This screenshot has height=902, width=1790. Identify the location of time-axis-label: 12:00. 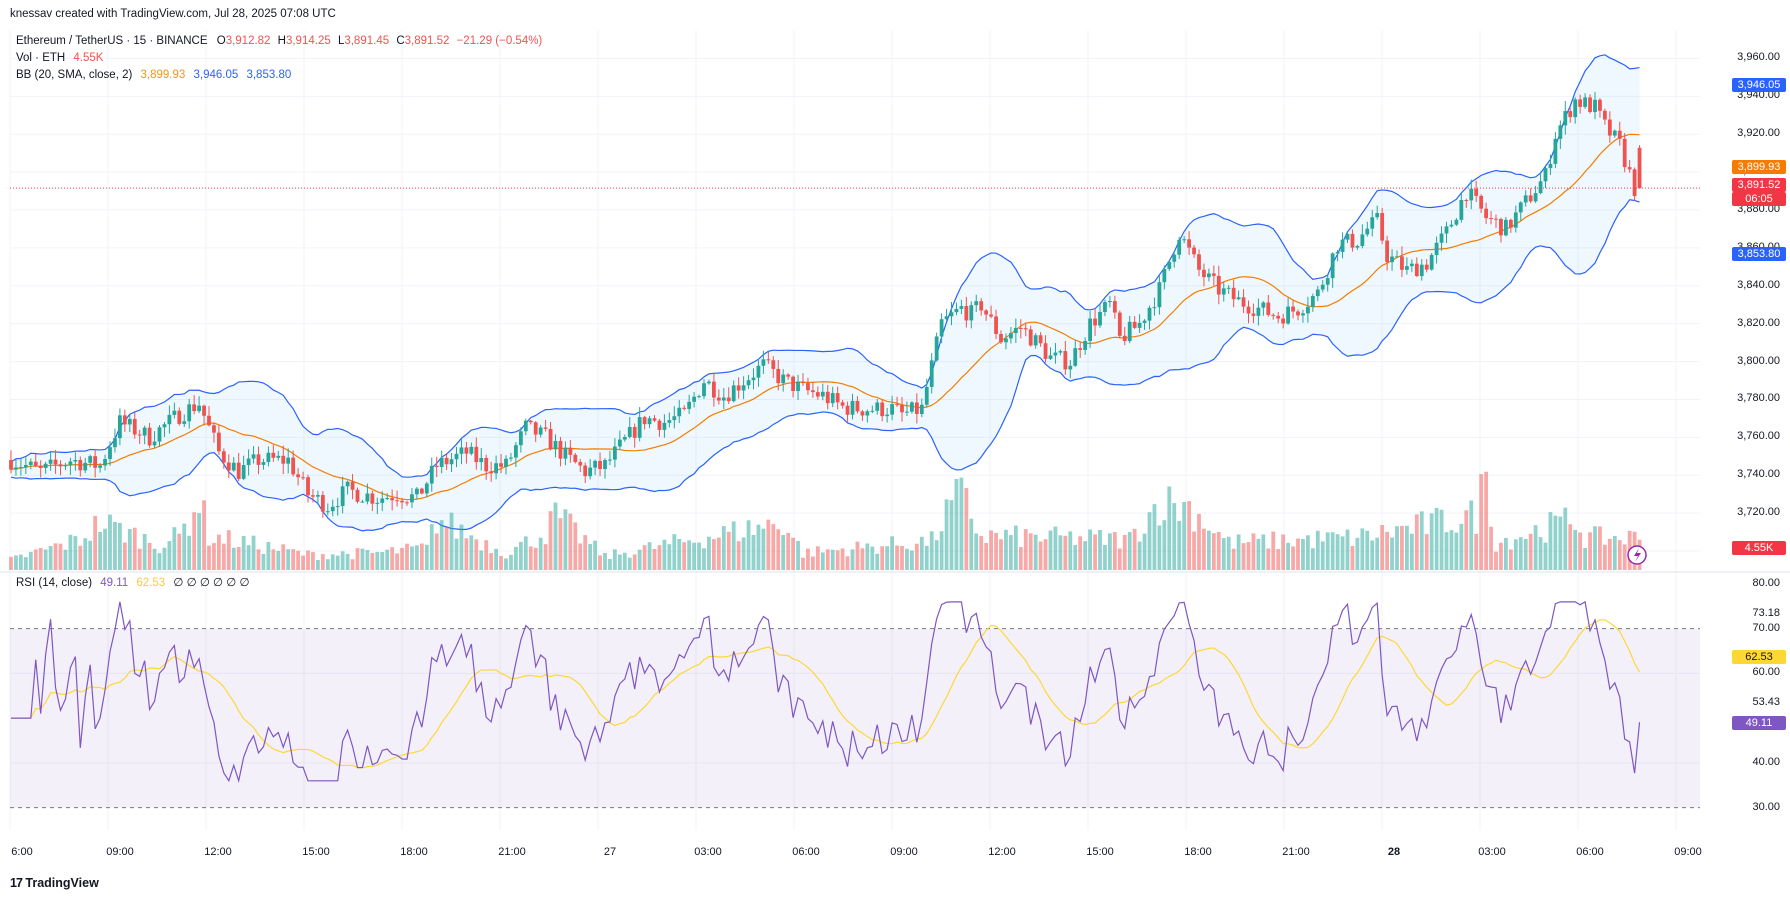
(218, 852).